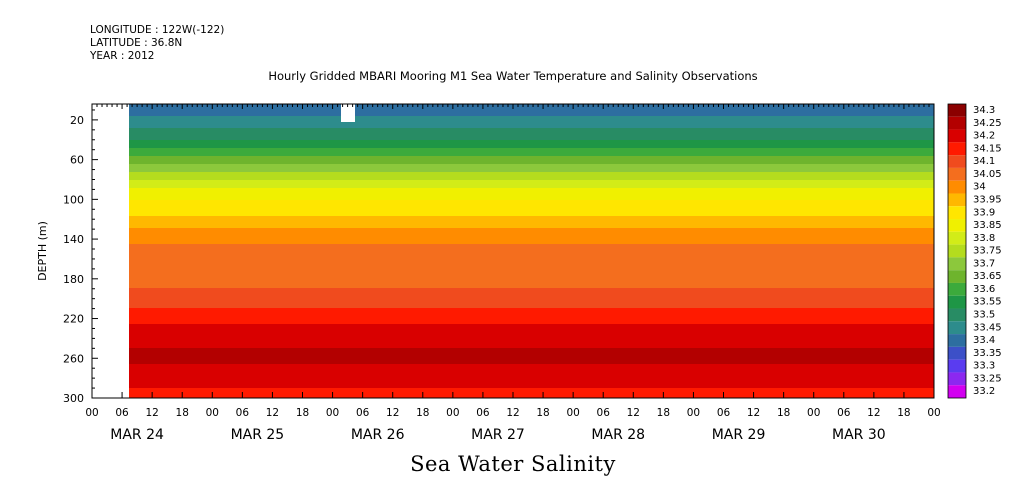 This screenshot has height=504, width=1009. Describe the element at coordinates (73, 398) in the screenshot. I see `y-tick-label: 300` at that location.